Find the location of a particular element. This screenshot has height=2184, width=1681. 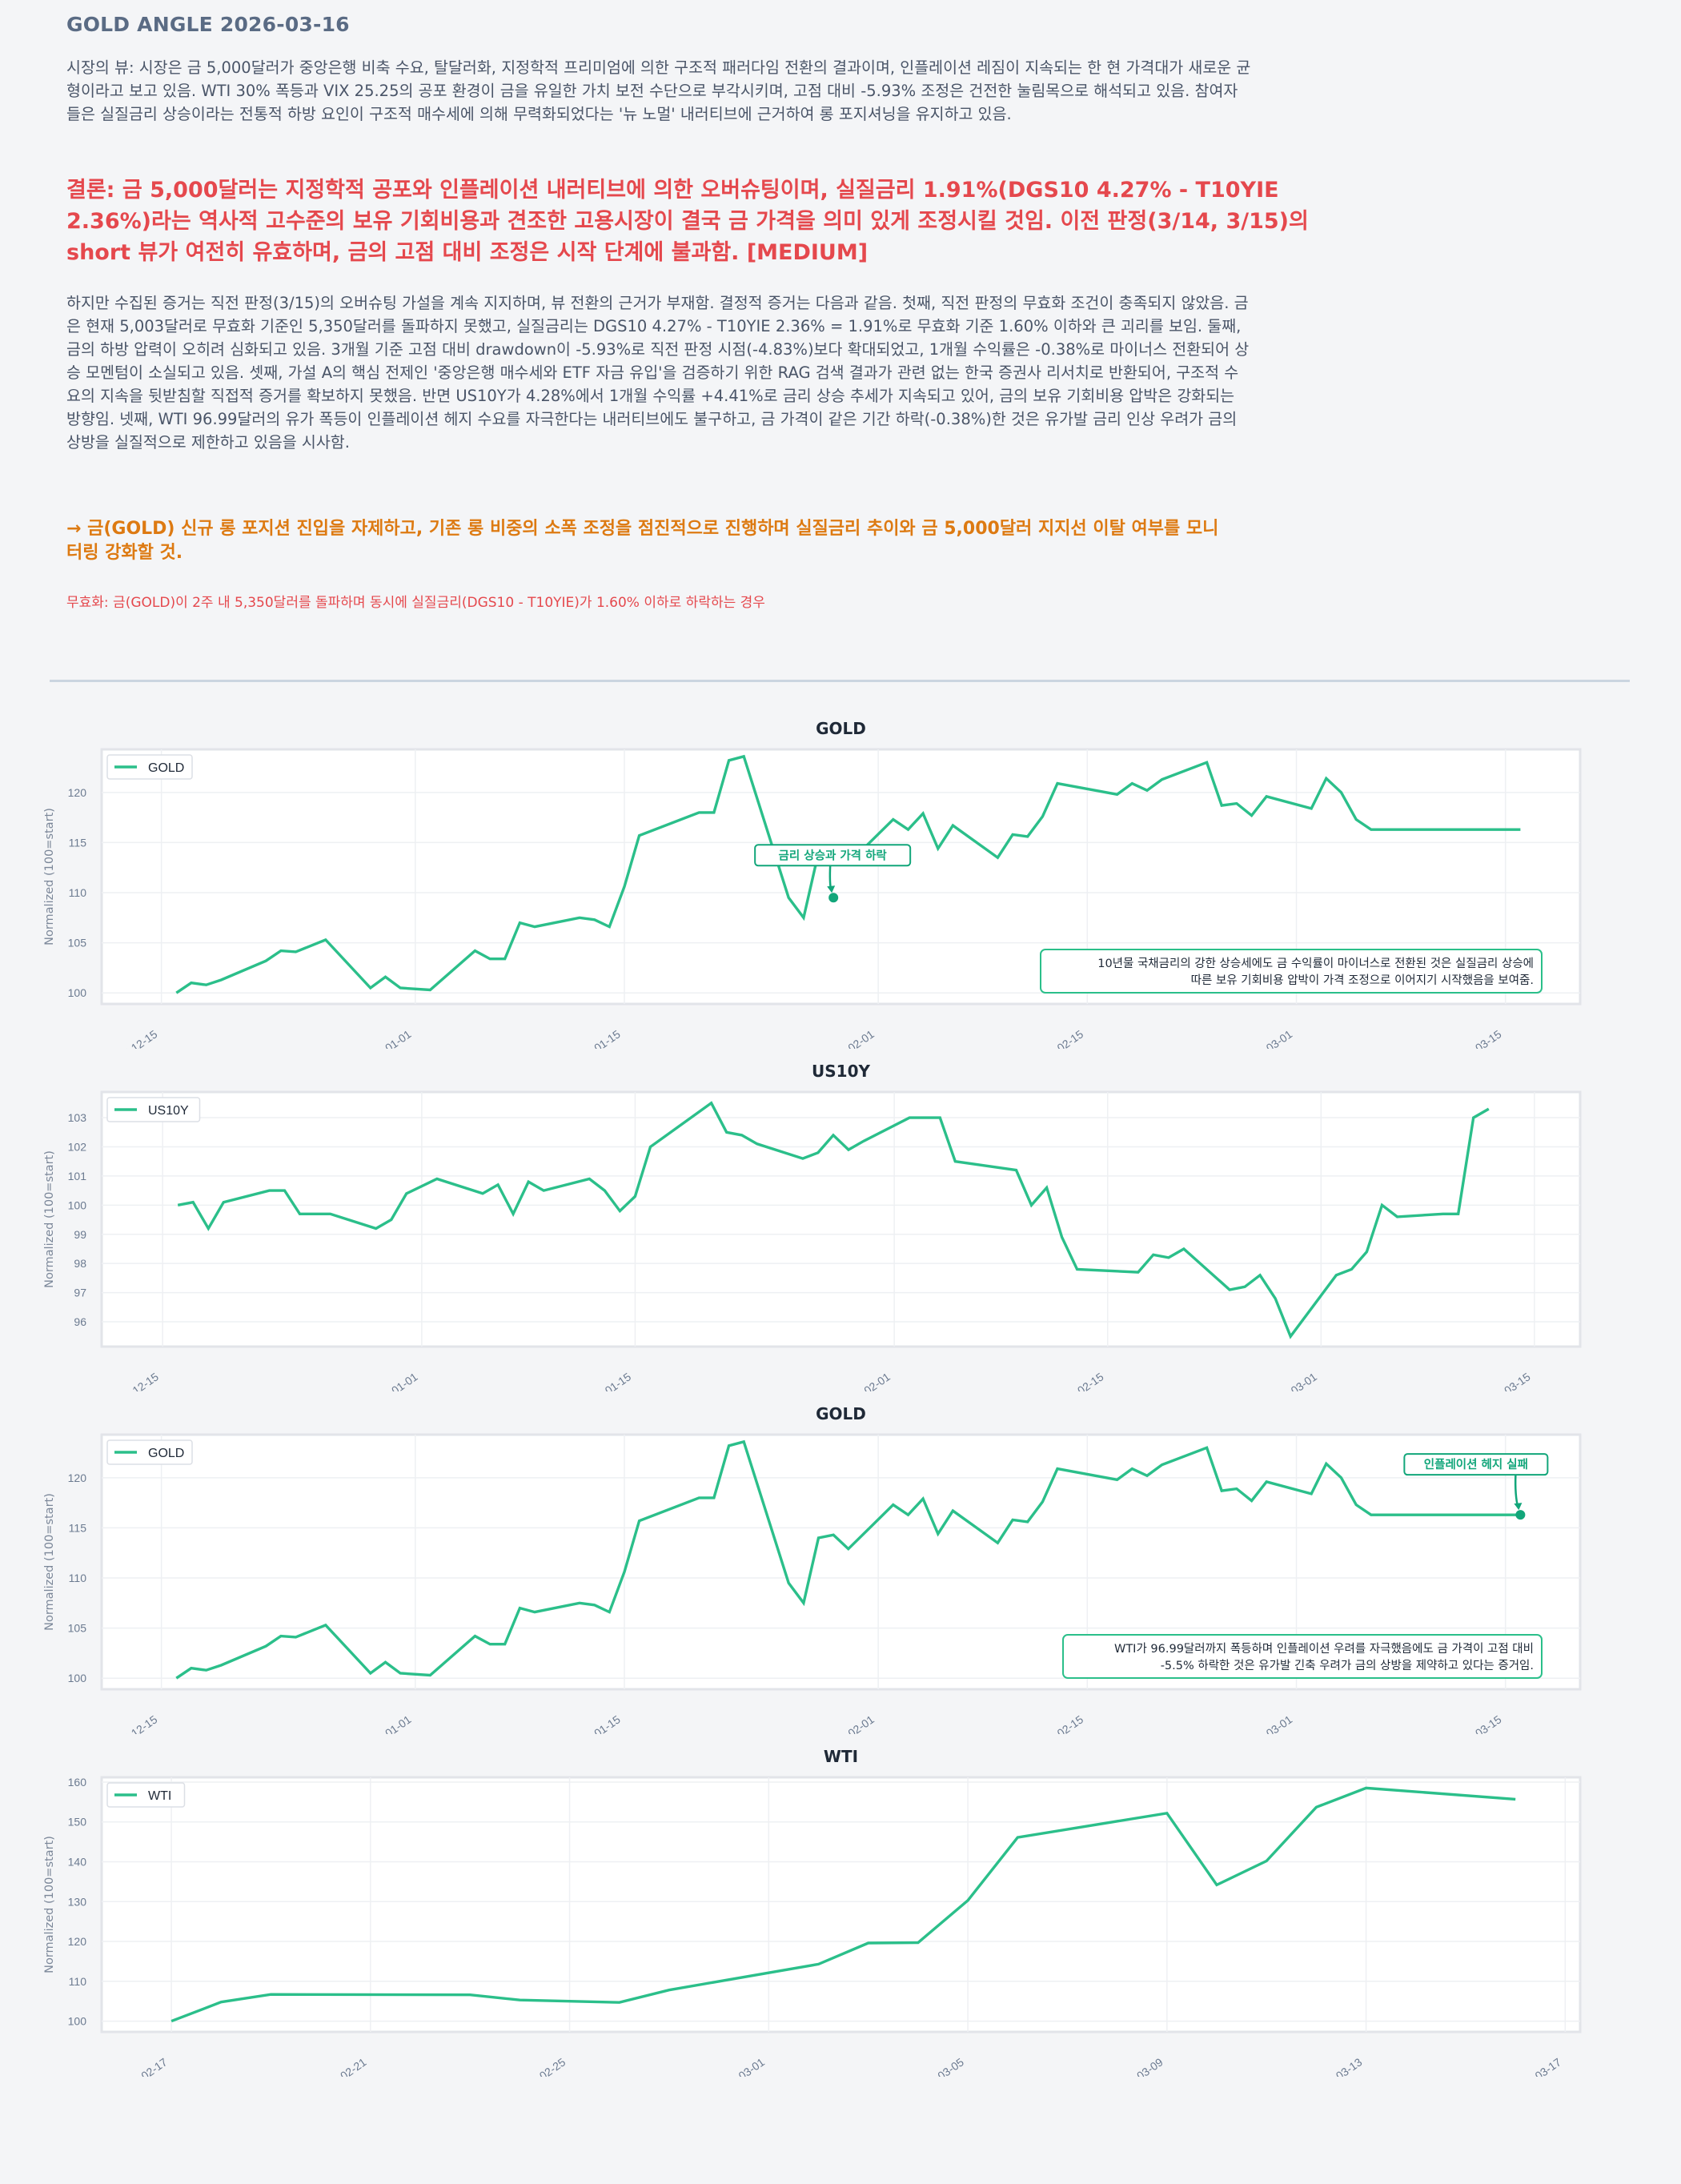

legend-label: US10Y is located at coordinates (168, 1111).